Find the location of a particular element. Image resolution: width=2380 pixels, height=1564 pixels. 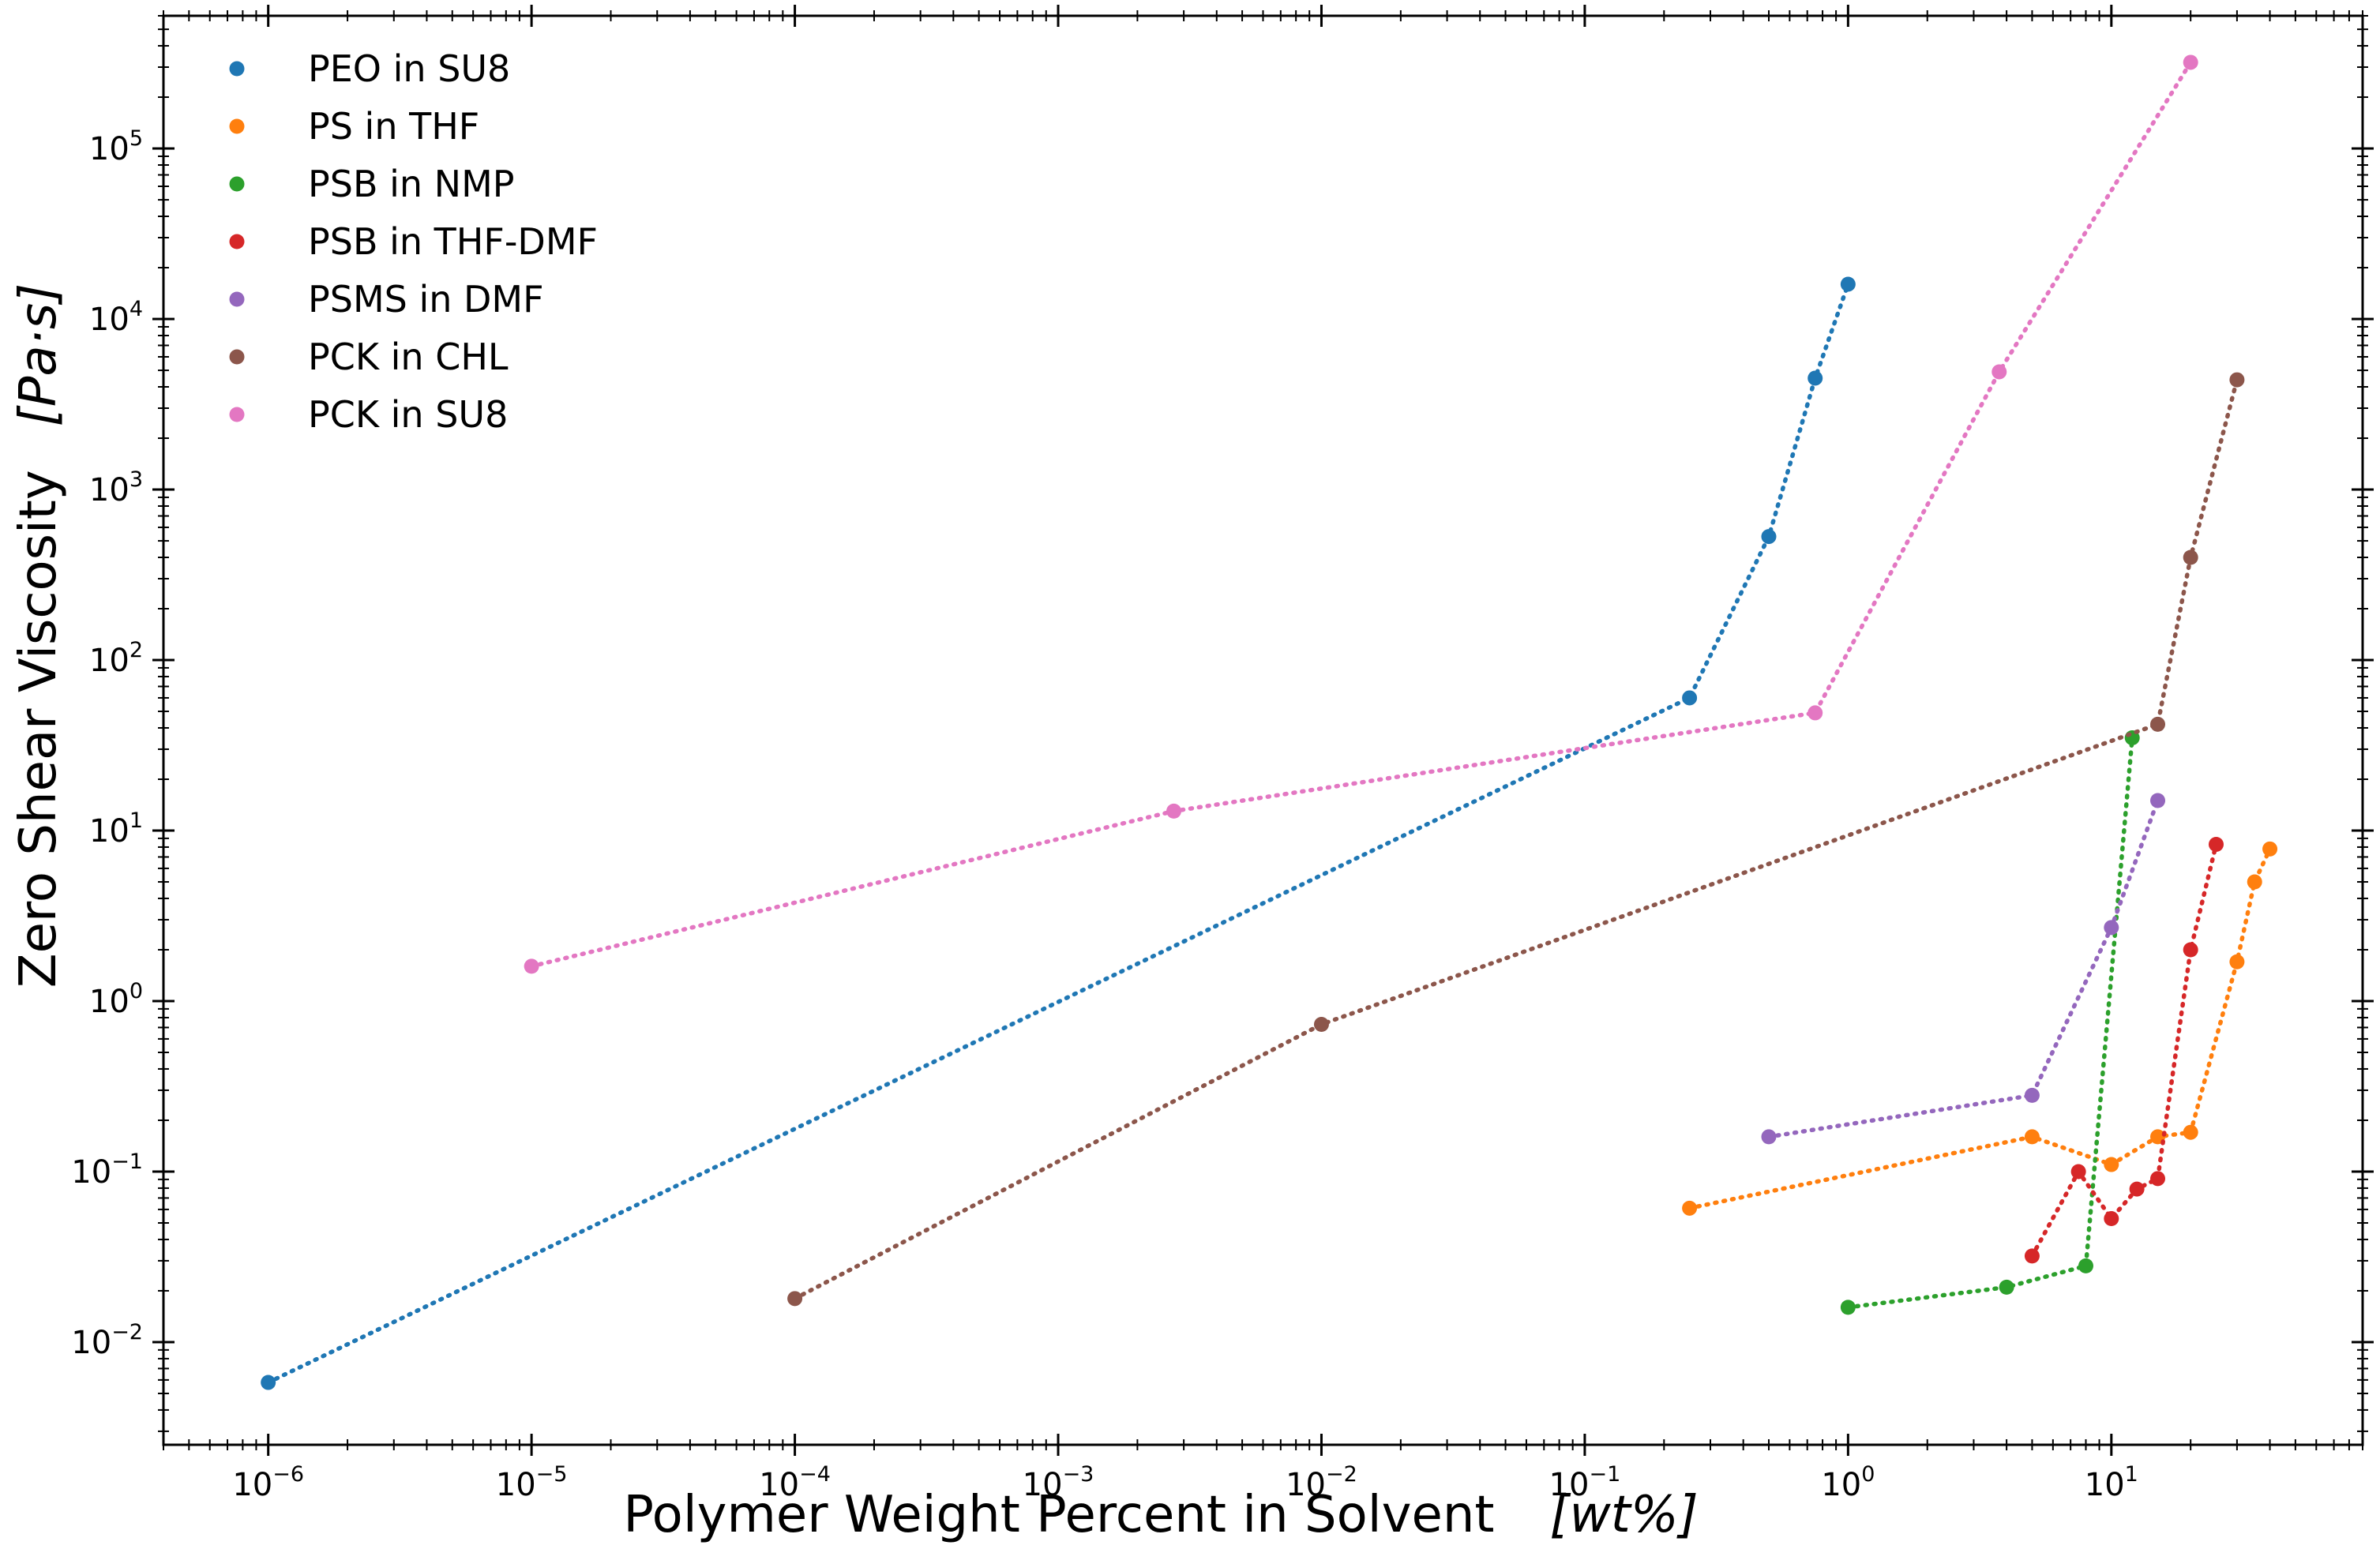

legend-label: PCK in CHL is located at coordinates (408, 357).